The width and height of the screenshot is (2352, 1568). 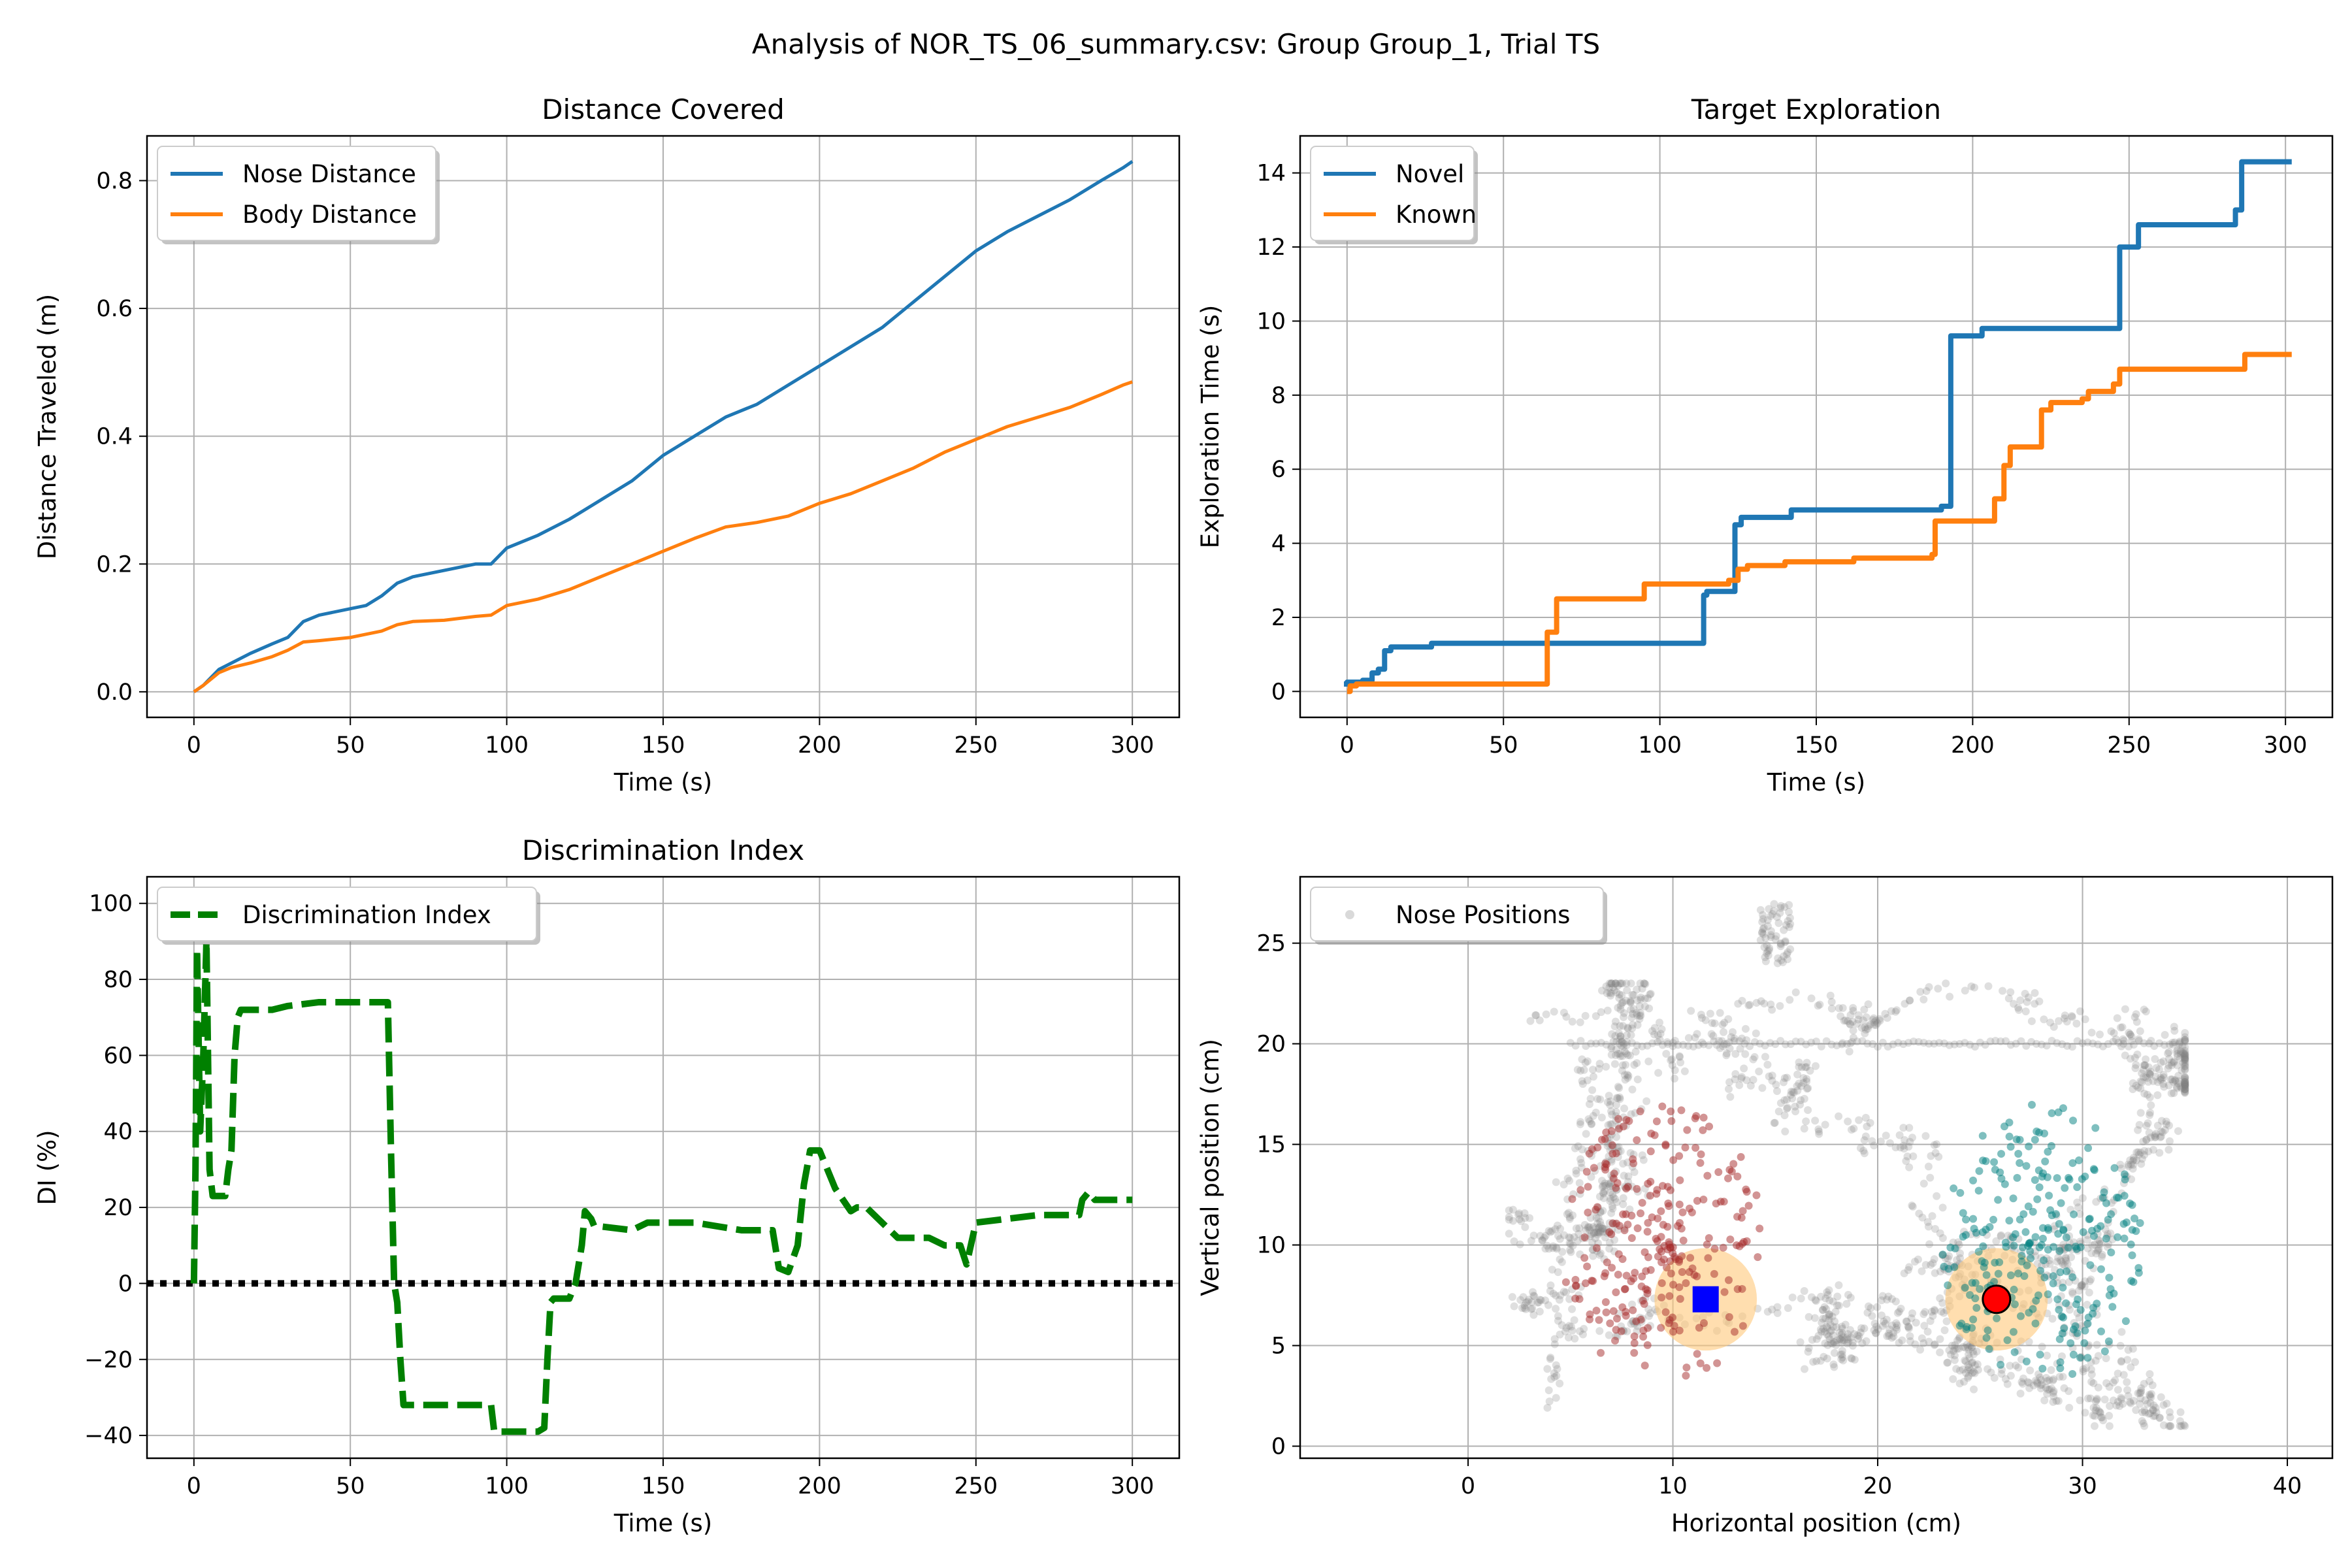 I want to click on x-tick-label: 100, so click(x=507, y=745).